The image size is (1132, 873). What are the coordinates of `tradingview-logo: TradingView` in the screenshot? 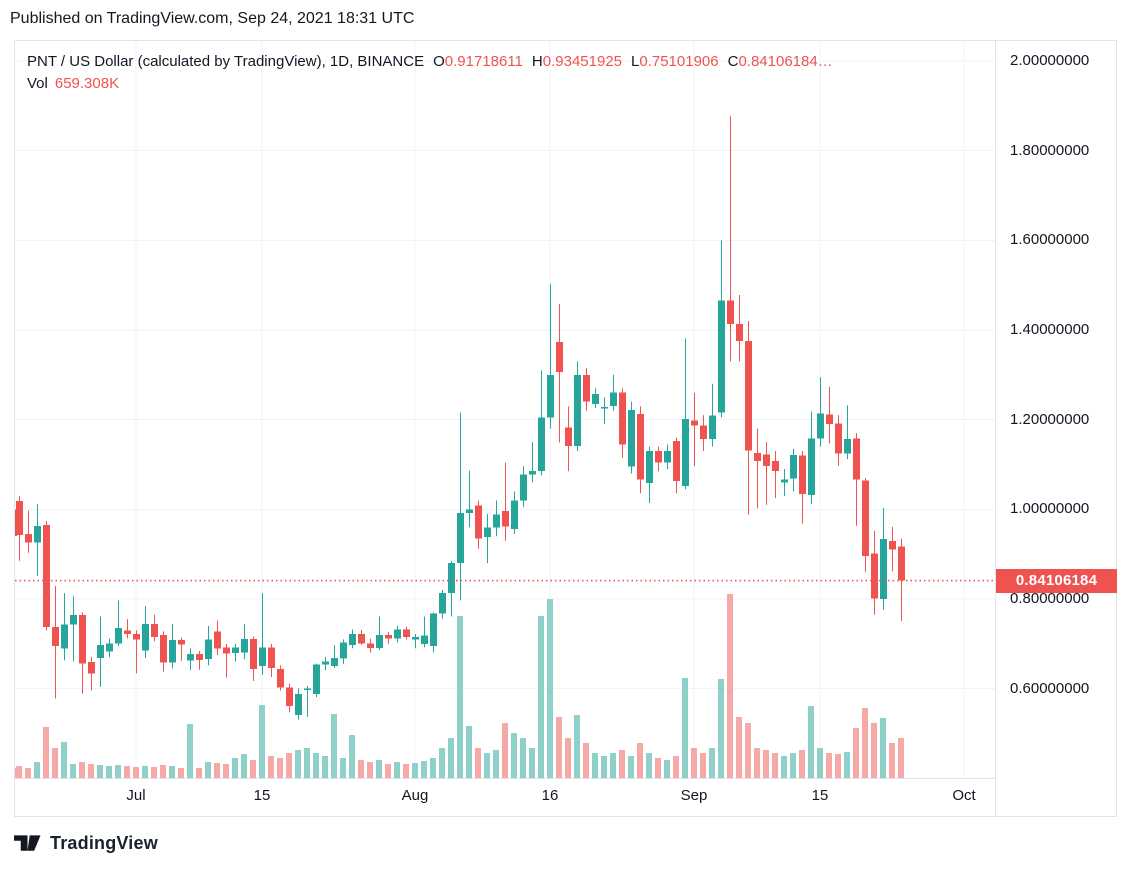 It's located at (86, 843).